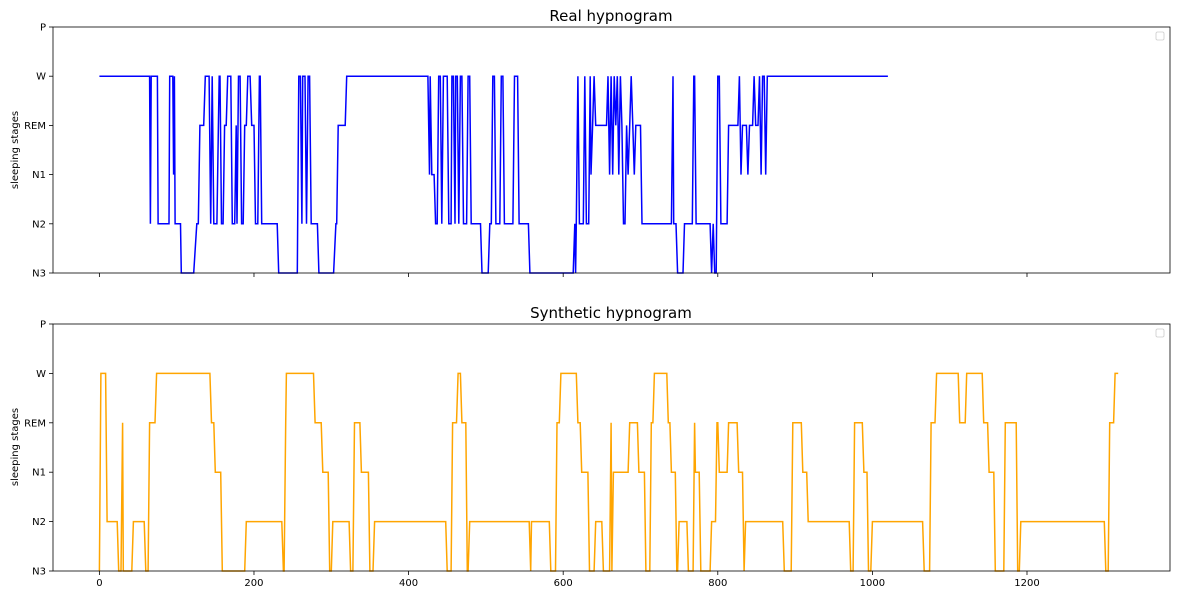 This screenshot has height=596, width=1191. What do you see at coordinates (35, 126) in the screenshot?
I see `real-hypnogram-ytick-label: REM` at bounding box center [35, 126].